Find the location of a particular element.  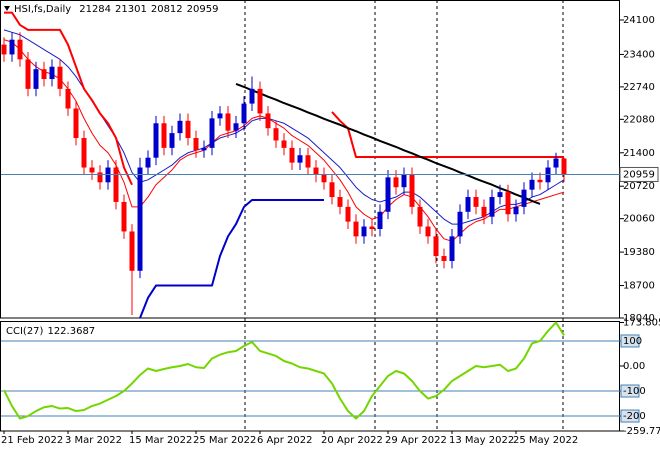

y-tick-label: 100 is located at coordinates (632, 341).